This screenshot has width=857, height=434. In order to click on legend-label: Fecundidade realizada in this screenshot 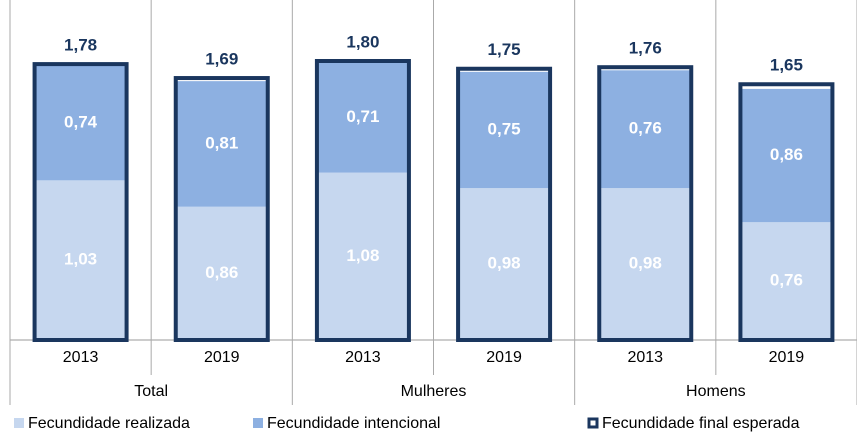, I will do `click(109, 423)`.